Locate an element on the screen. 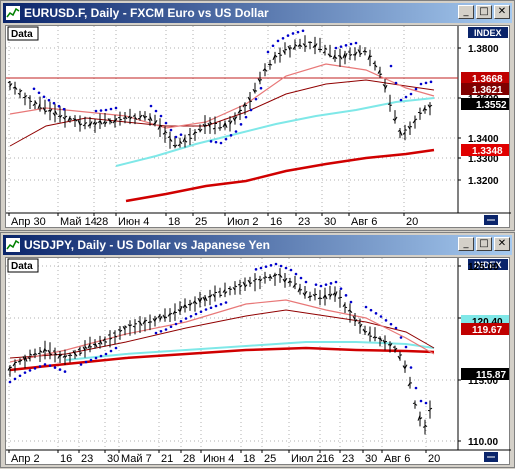  x-tick-label: 18 is located at coordinates (249, 458).